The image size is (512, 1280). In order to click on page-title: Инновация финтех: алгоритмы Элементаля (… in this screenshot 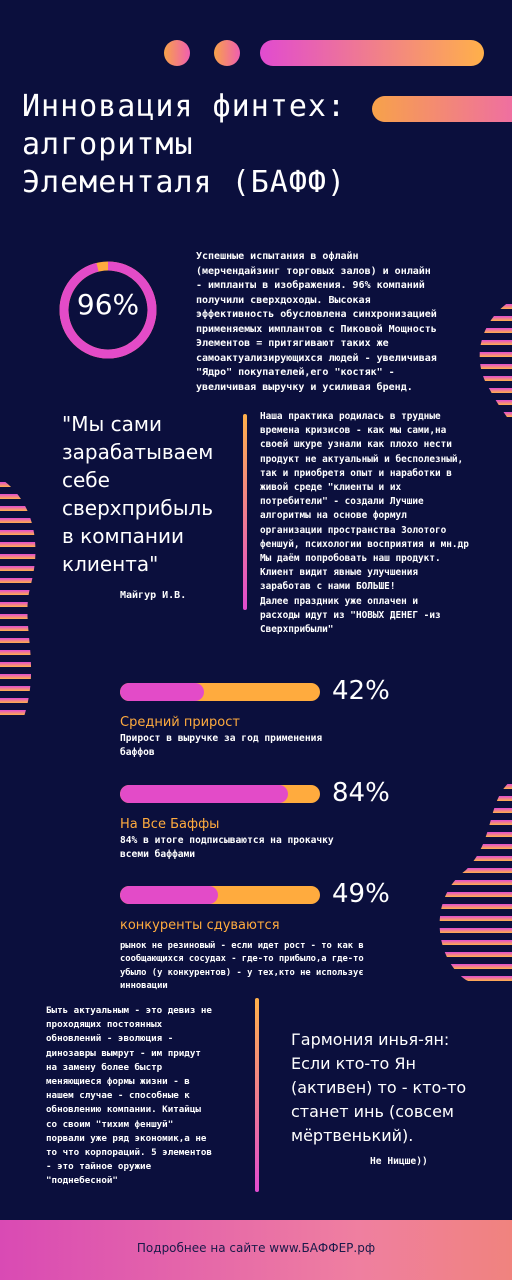, I will do `click(184, 144)`.